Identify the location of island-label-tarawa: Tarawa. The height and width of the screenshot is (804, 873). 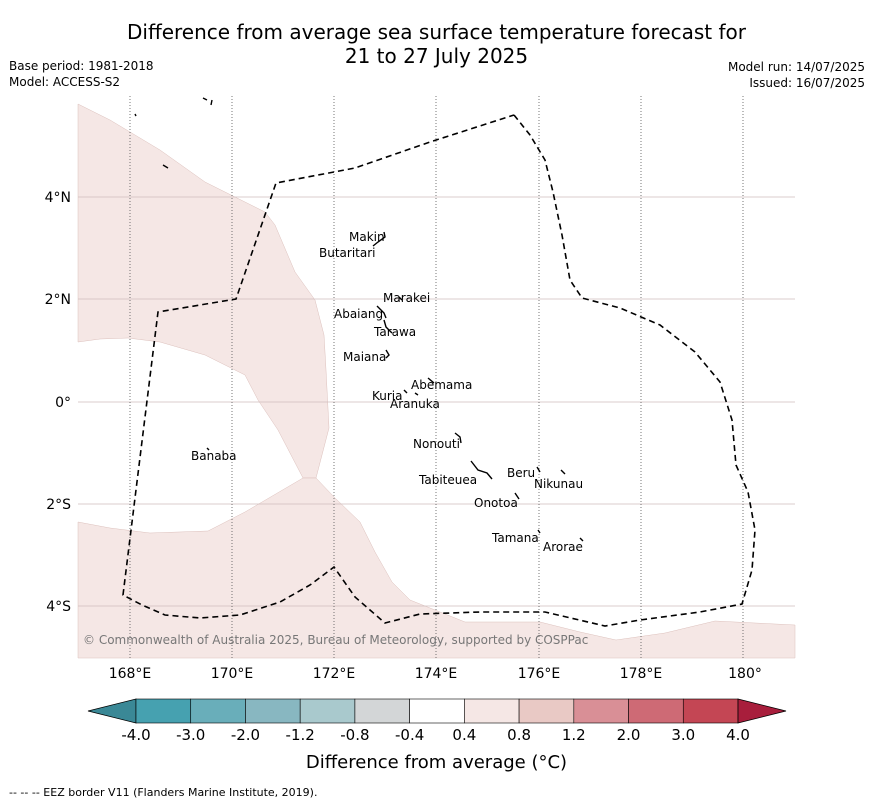
(394, 332).